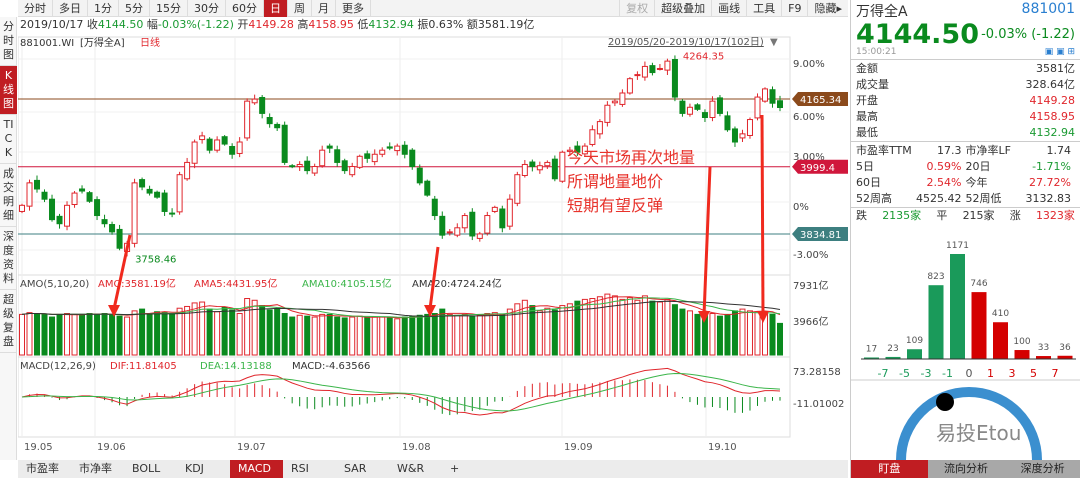 This screenshot has height=478, width=1080. I want to click on tool-button-4: F9, so click(794, 8).